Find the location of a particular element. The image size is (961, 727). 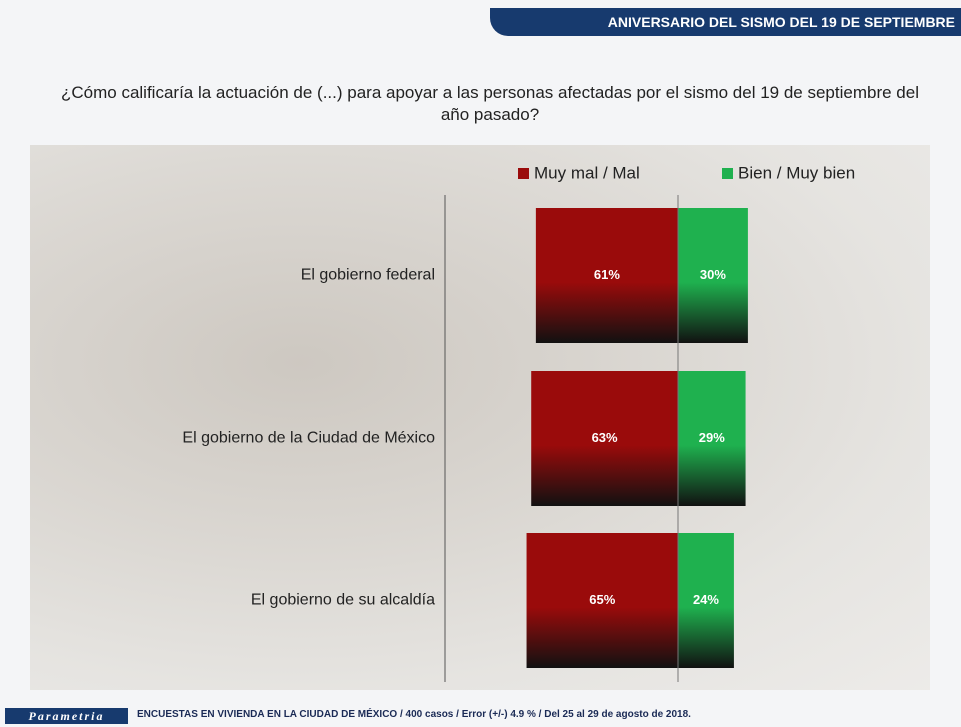

value-label: 61% is located at coordinates (607, 274).